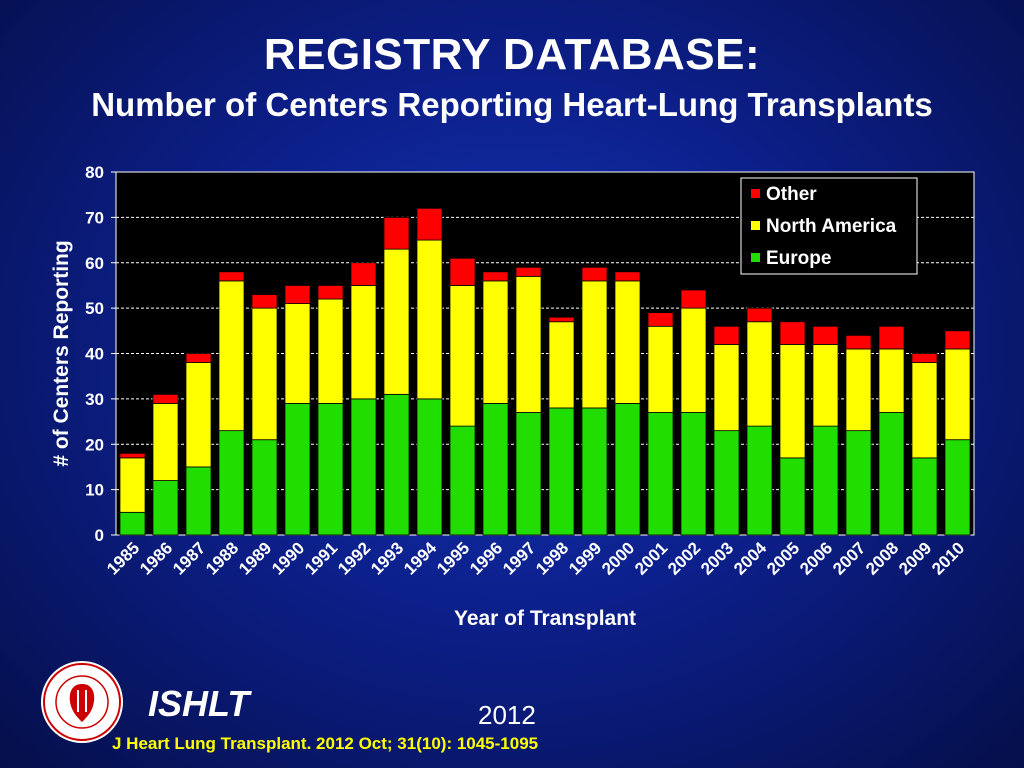 This screenshot has height=768, width=1024. What do you see at coordinates (831, 226) in the screenshot?
I see `legend-label: North America` at bounding box center [831, 226].